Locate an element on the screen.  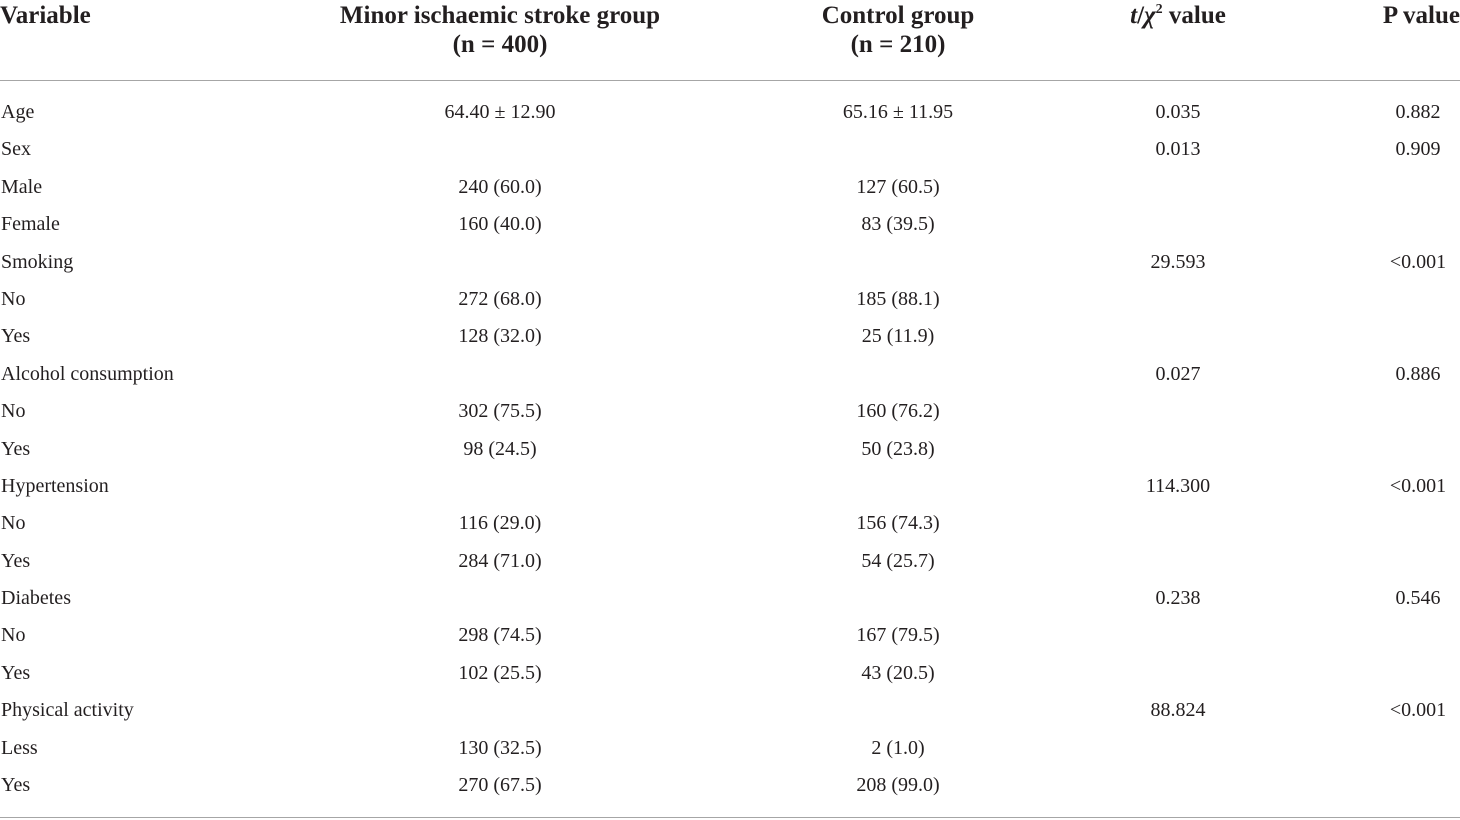
table-row: Diabetes 0.238 0.546 is located at coordinates (730, 598).